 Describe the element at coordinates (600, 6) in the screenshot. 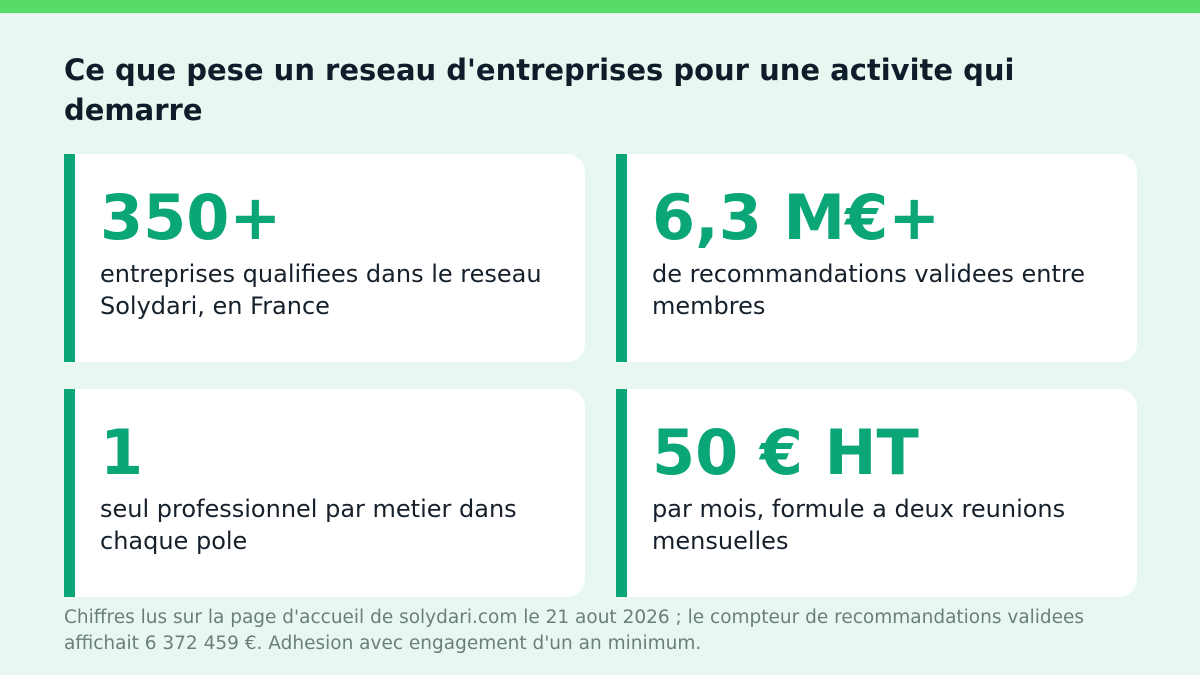

I see `top-accent-bar` at that location.